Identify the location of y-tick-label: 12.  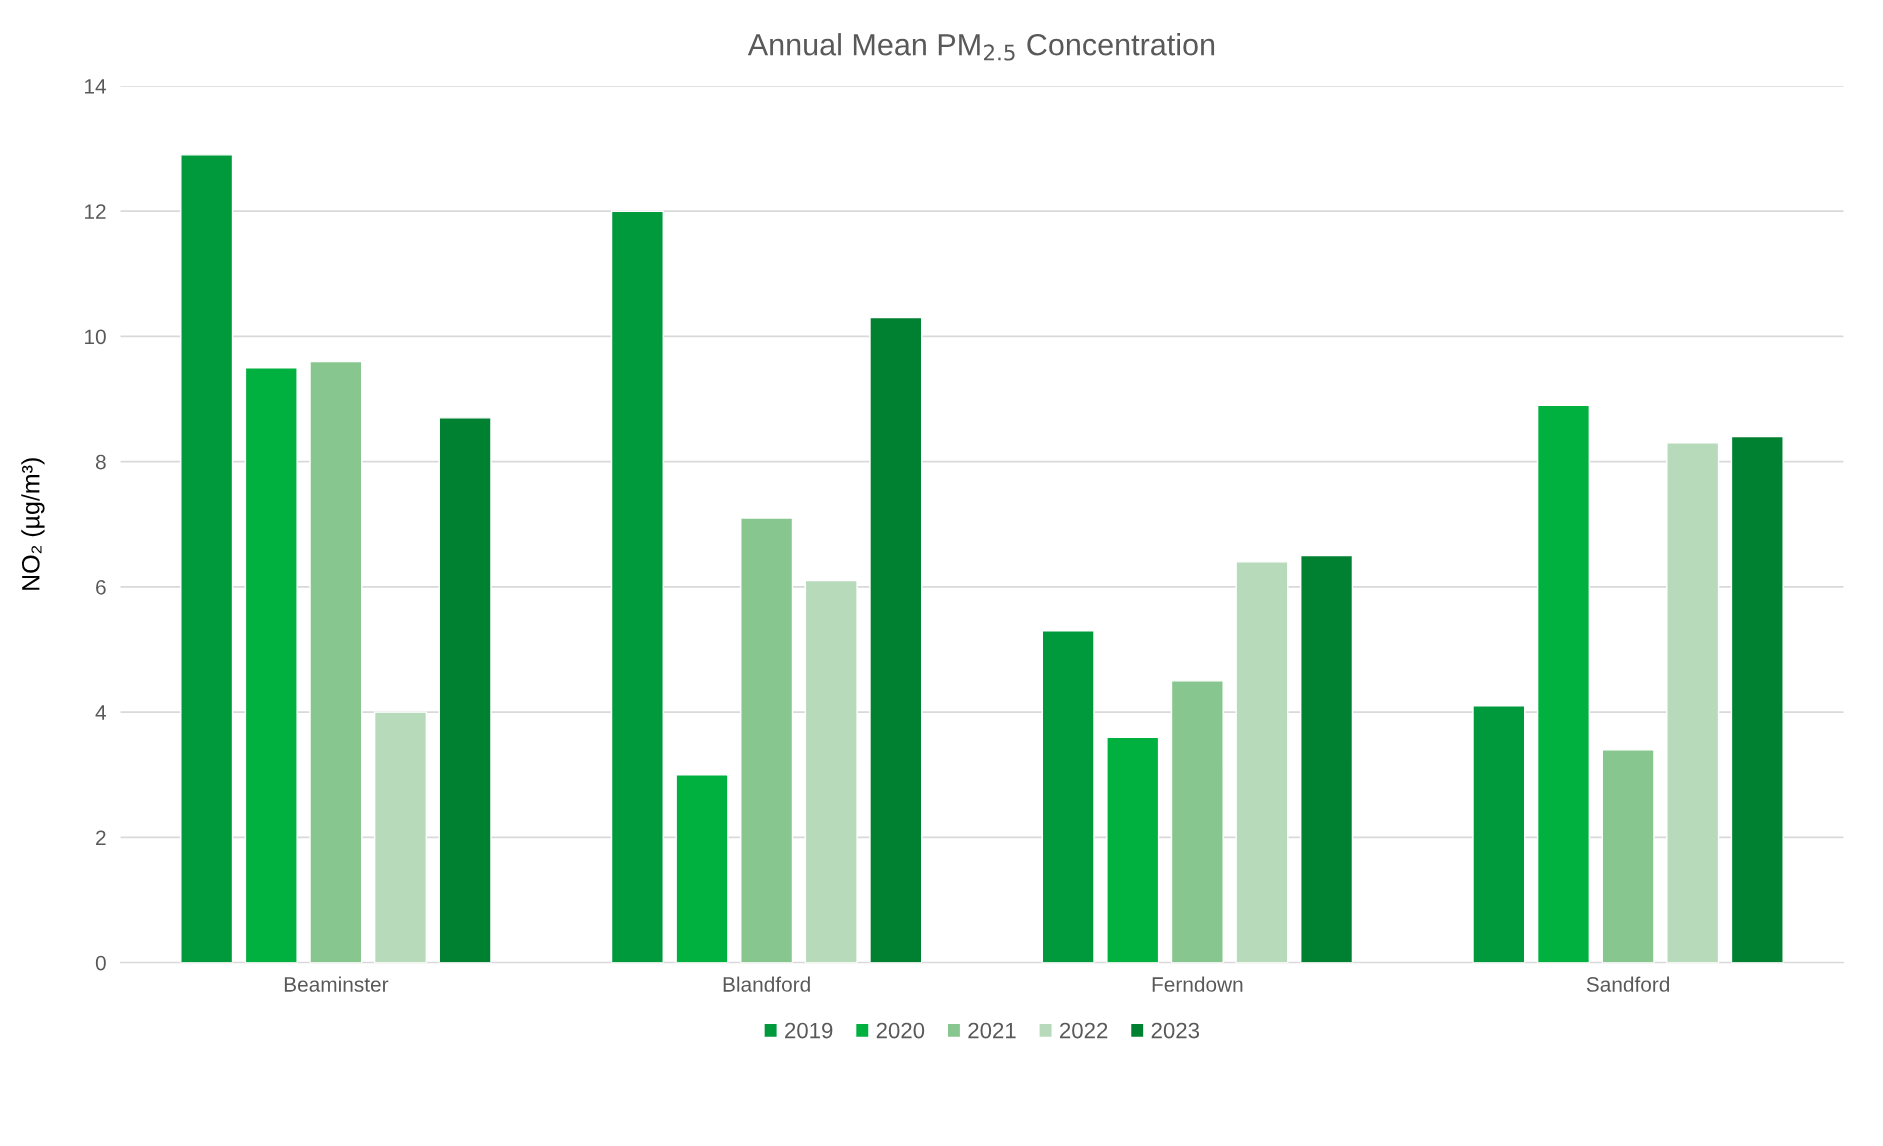
(95, 211).